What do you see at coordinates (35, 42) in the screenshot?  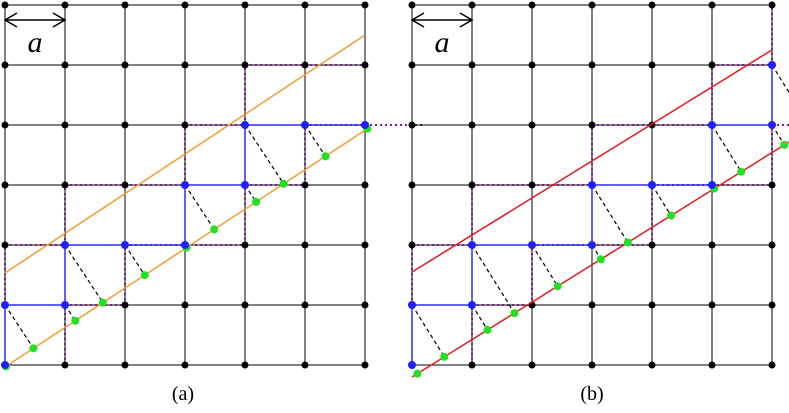 I see `scale-label: a` at bounding box center [35, 42].